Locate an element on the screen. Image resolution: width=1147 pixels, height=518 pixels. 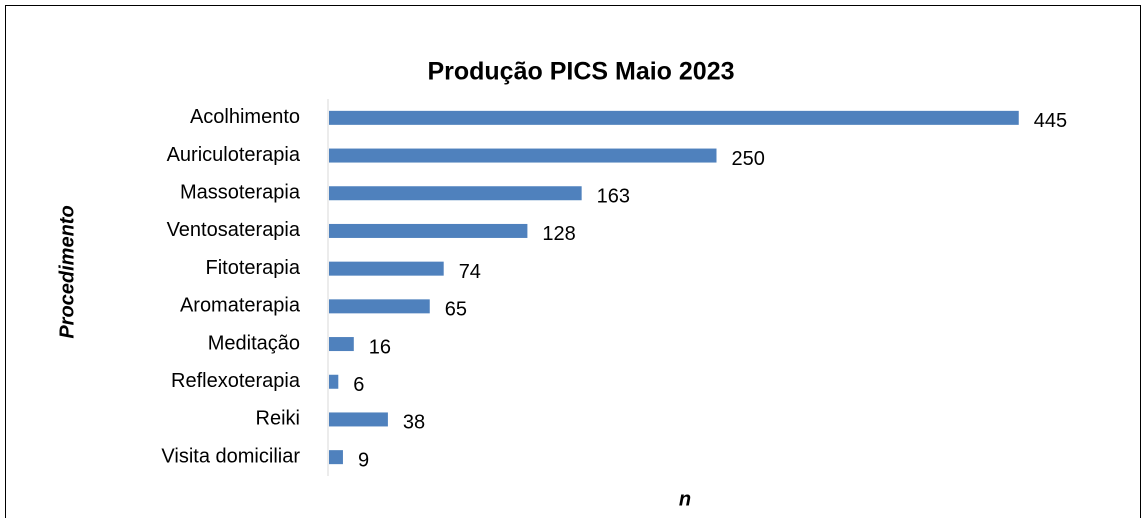
value-label: 9 is located at coordinates (363, 460).